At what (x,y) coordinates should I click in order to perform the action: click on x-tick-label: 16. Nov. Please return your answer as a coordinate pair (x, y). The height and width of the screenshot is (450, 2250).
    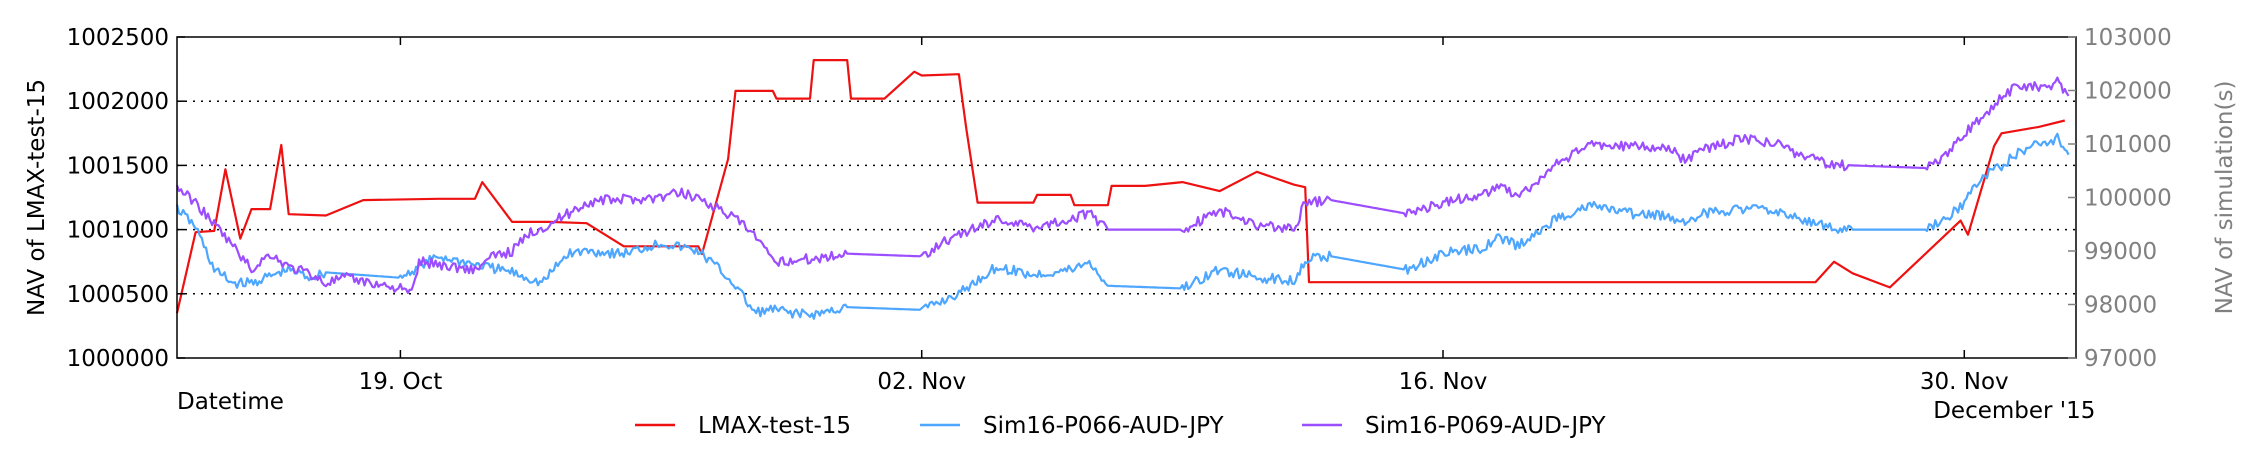
    Looking at the image, I should click on (1443, 382).